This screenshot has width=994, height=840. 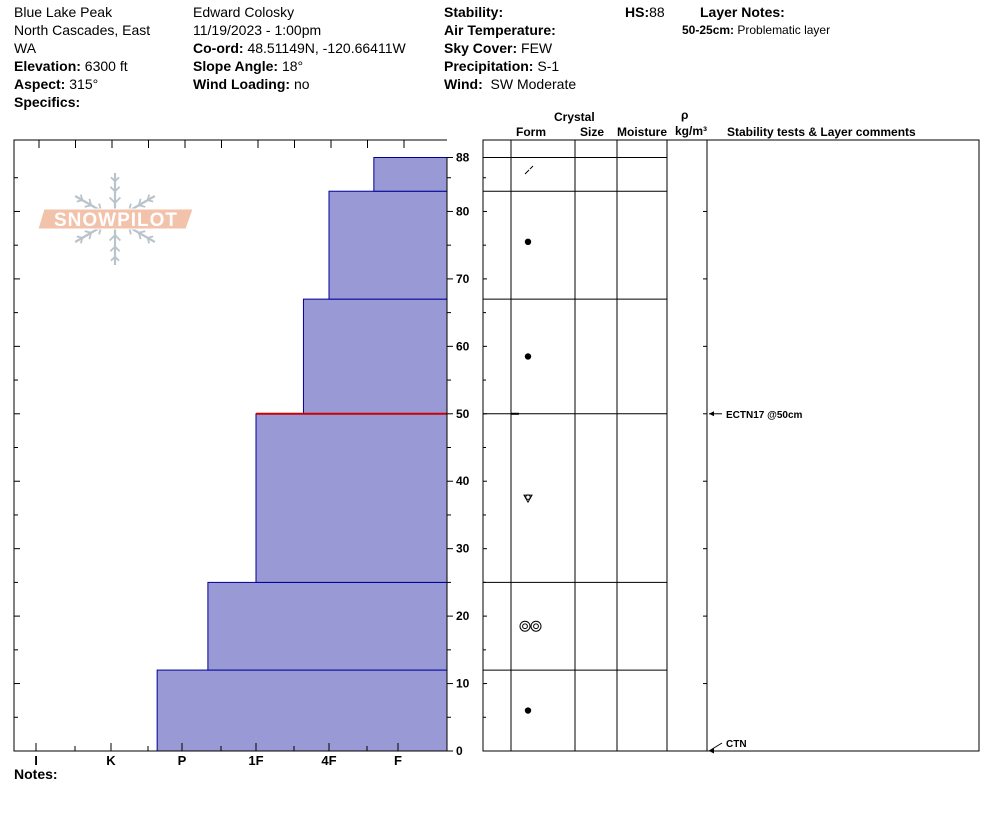 What do you see at coordinates (106, 66) in the screenshot?
I see `elevation-value: 6300 ft` at bounding box center [106, 66].